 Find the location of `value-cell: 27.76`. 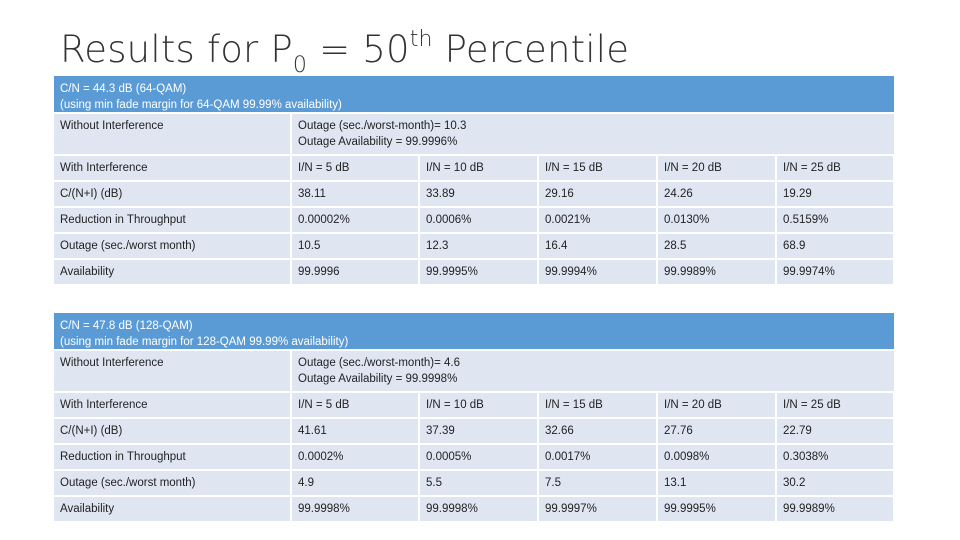

value-cell: 27.76 is located at coordinates (717, 431).